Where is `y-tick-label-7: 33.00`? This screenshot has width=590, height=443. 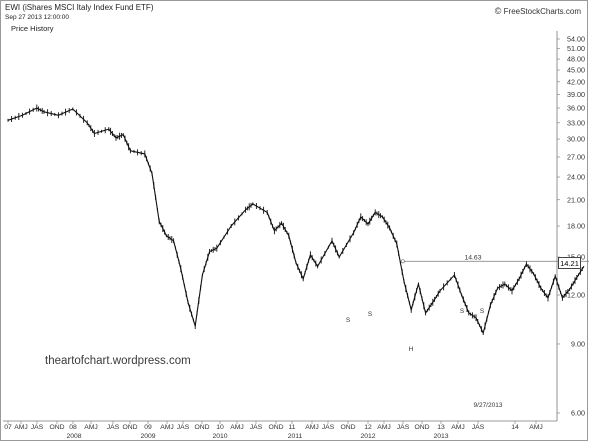
y-tick-label-7: 33.00 is located at coordinates (576, 122).